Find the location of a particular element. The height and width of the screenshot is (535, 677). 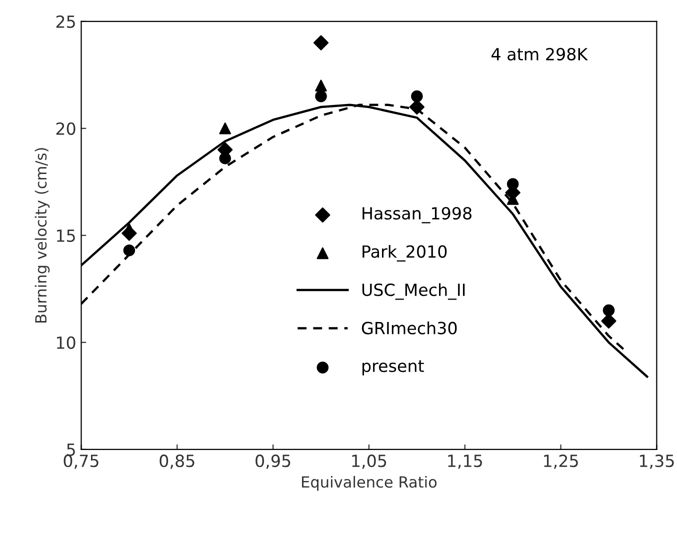

y-tick-label: 25 is located at coordinates (65, 21).